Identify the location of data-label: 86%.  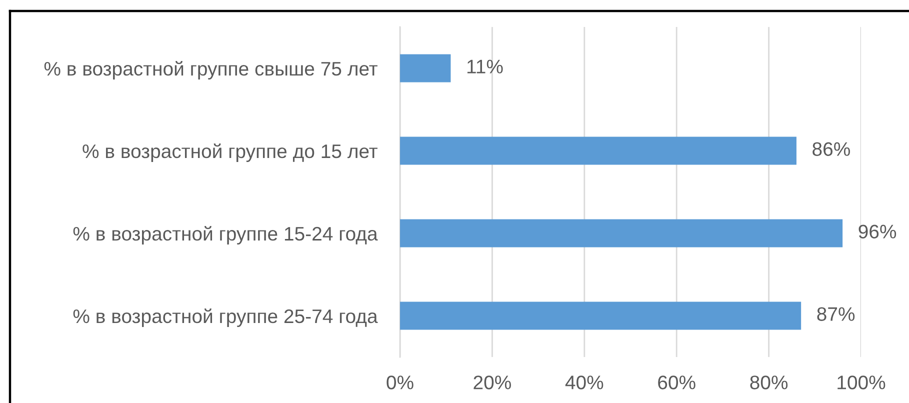
(831, 149).